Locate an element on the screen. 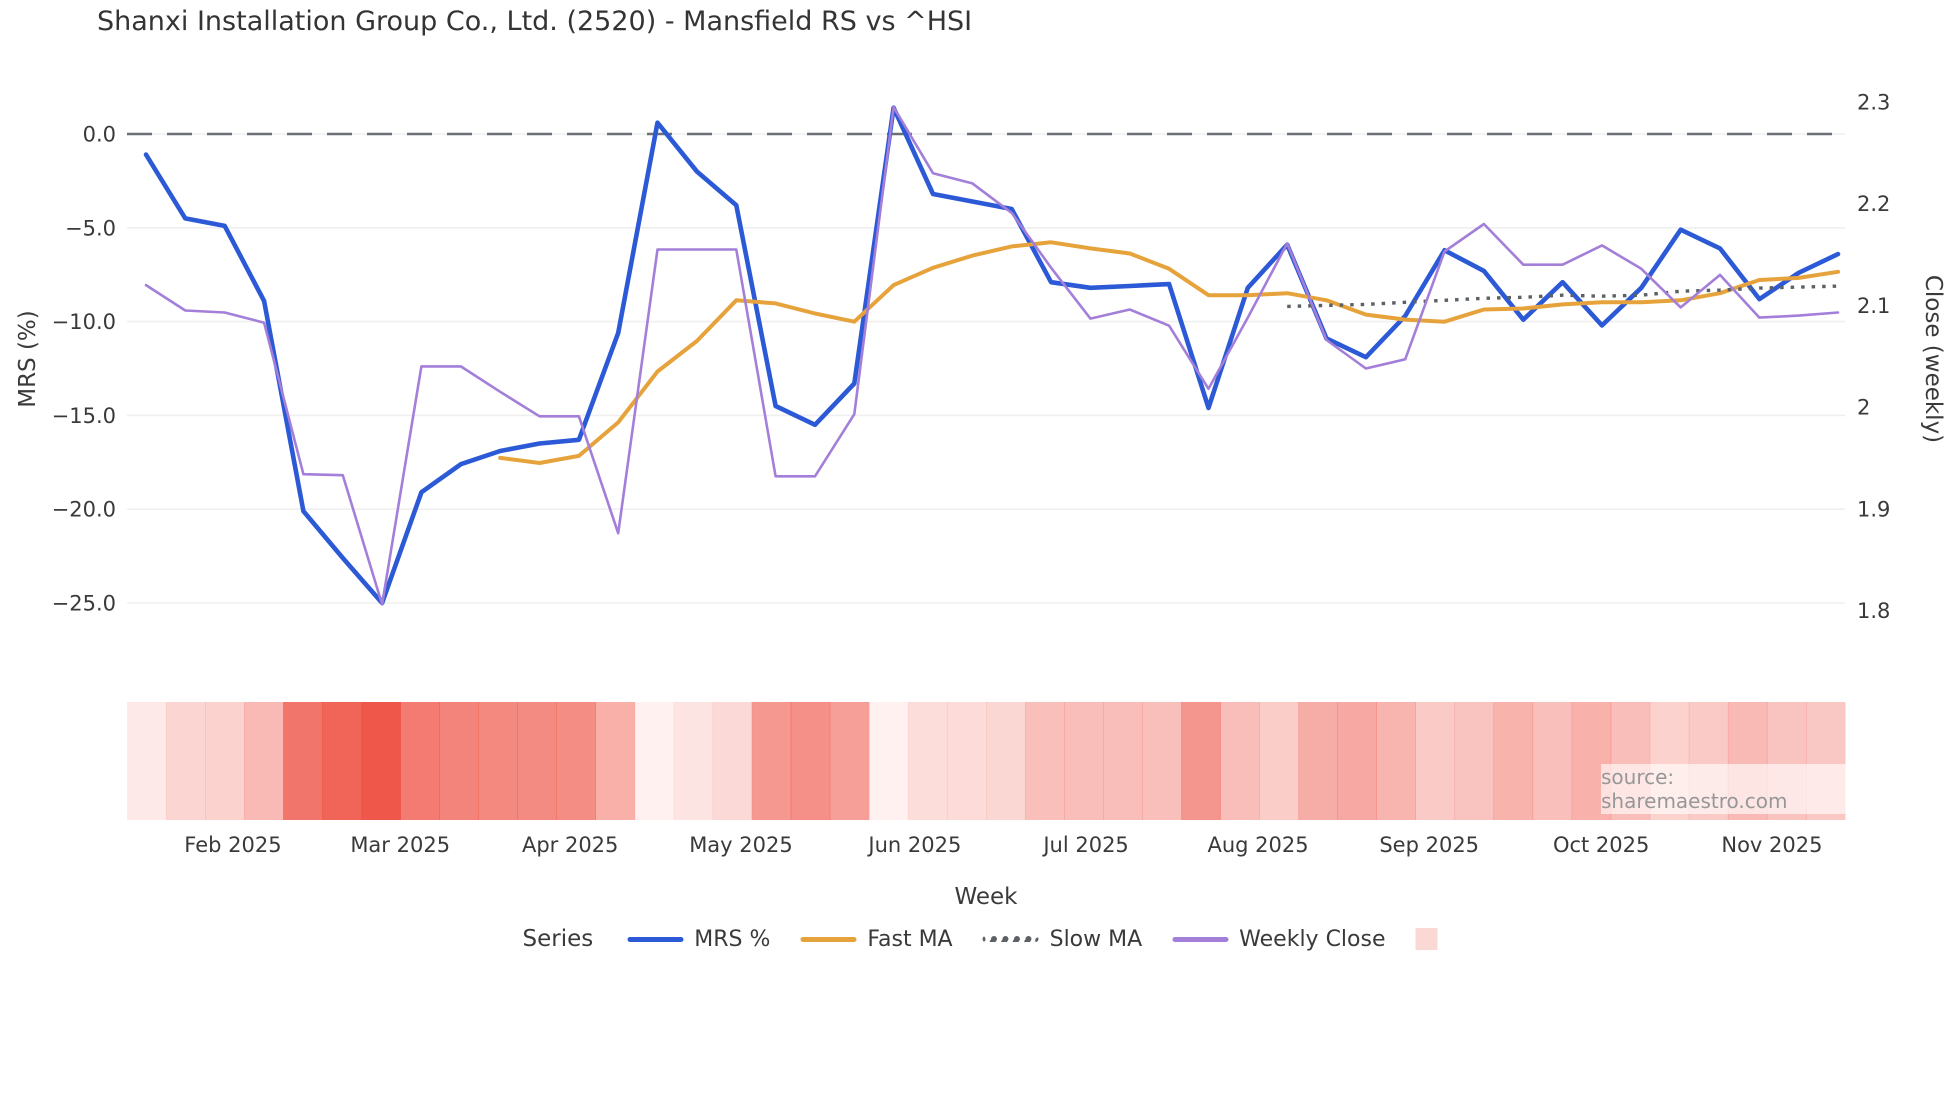  svg-text: Jul 2025 is located at coordinates (1084, 845).